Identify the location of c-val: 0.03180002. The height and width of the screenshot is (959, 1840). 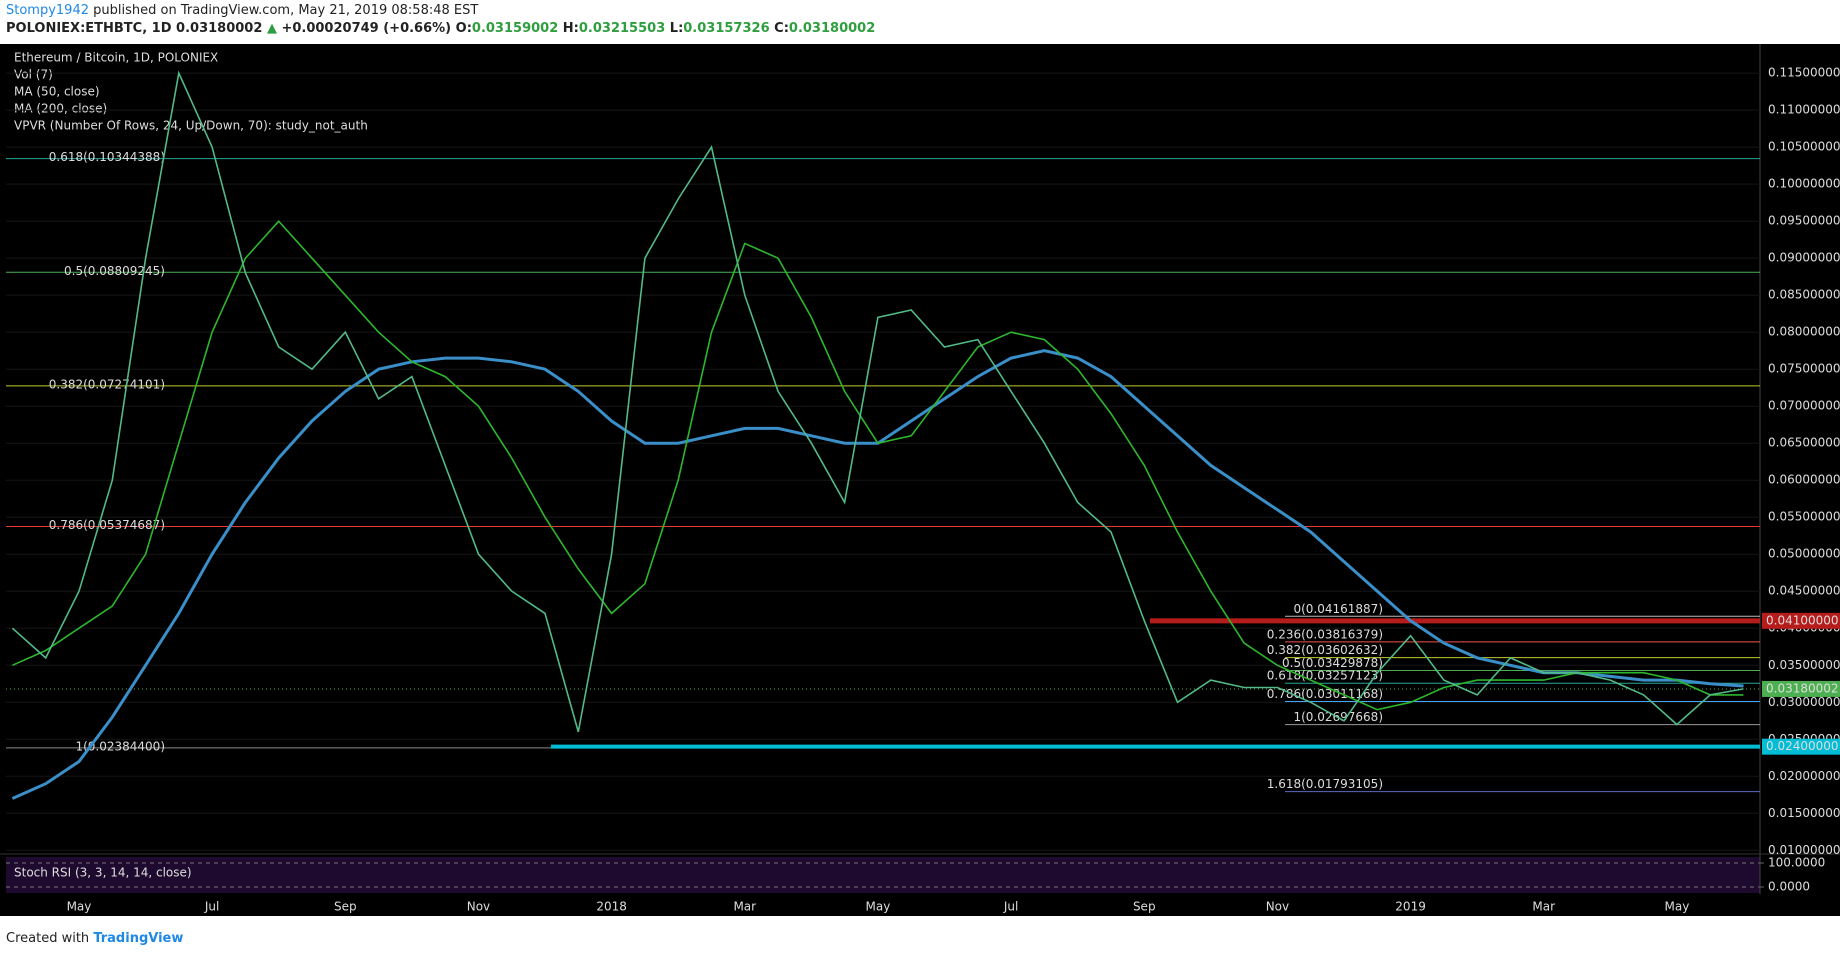
(832, 28).